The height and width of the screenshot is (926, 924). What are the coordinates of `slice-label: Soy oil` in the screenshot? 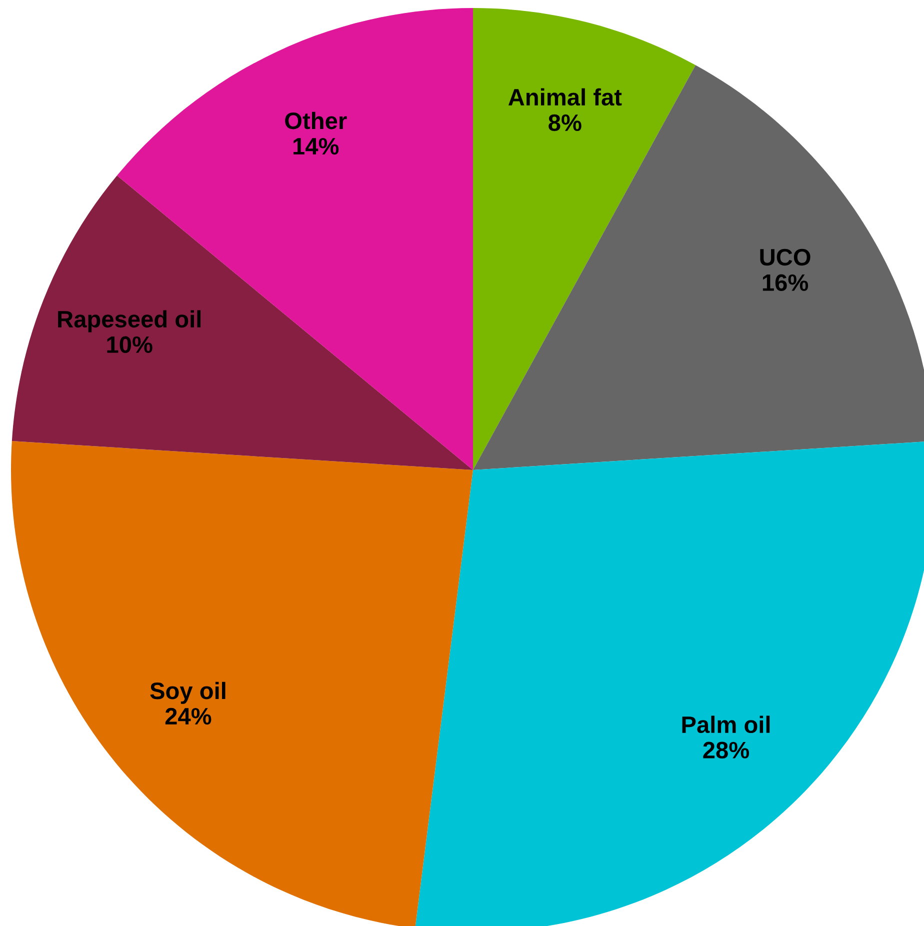 It's located at (188, 693).